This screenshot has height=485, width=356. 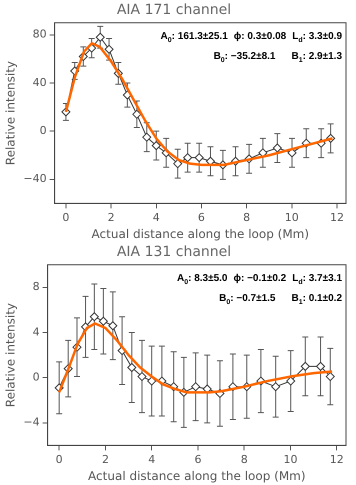 What do you see at coordinates (174, 10) in the screenshot?
I see `chart-title: AIA 171 channel` at bounding box center [174, 10].